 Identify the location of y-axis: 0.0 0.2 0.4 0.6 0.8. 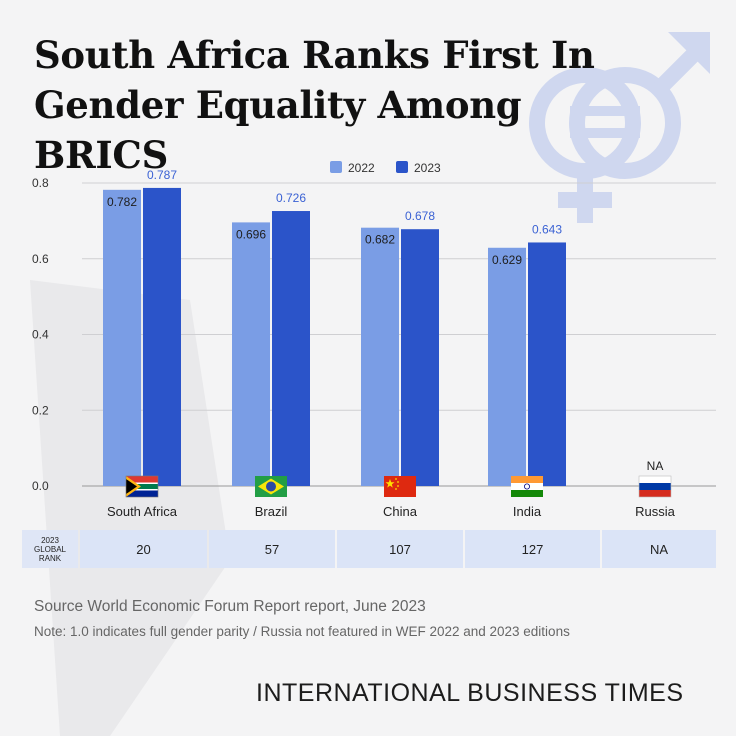
(40, 334).